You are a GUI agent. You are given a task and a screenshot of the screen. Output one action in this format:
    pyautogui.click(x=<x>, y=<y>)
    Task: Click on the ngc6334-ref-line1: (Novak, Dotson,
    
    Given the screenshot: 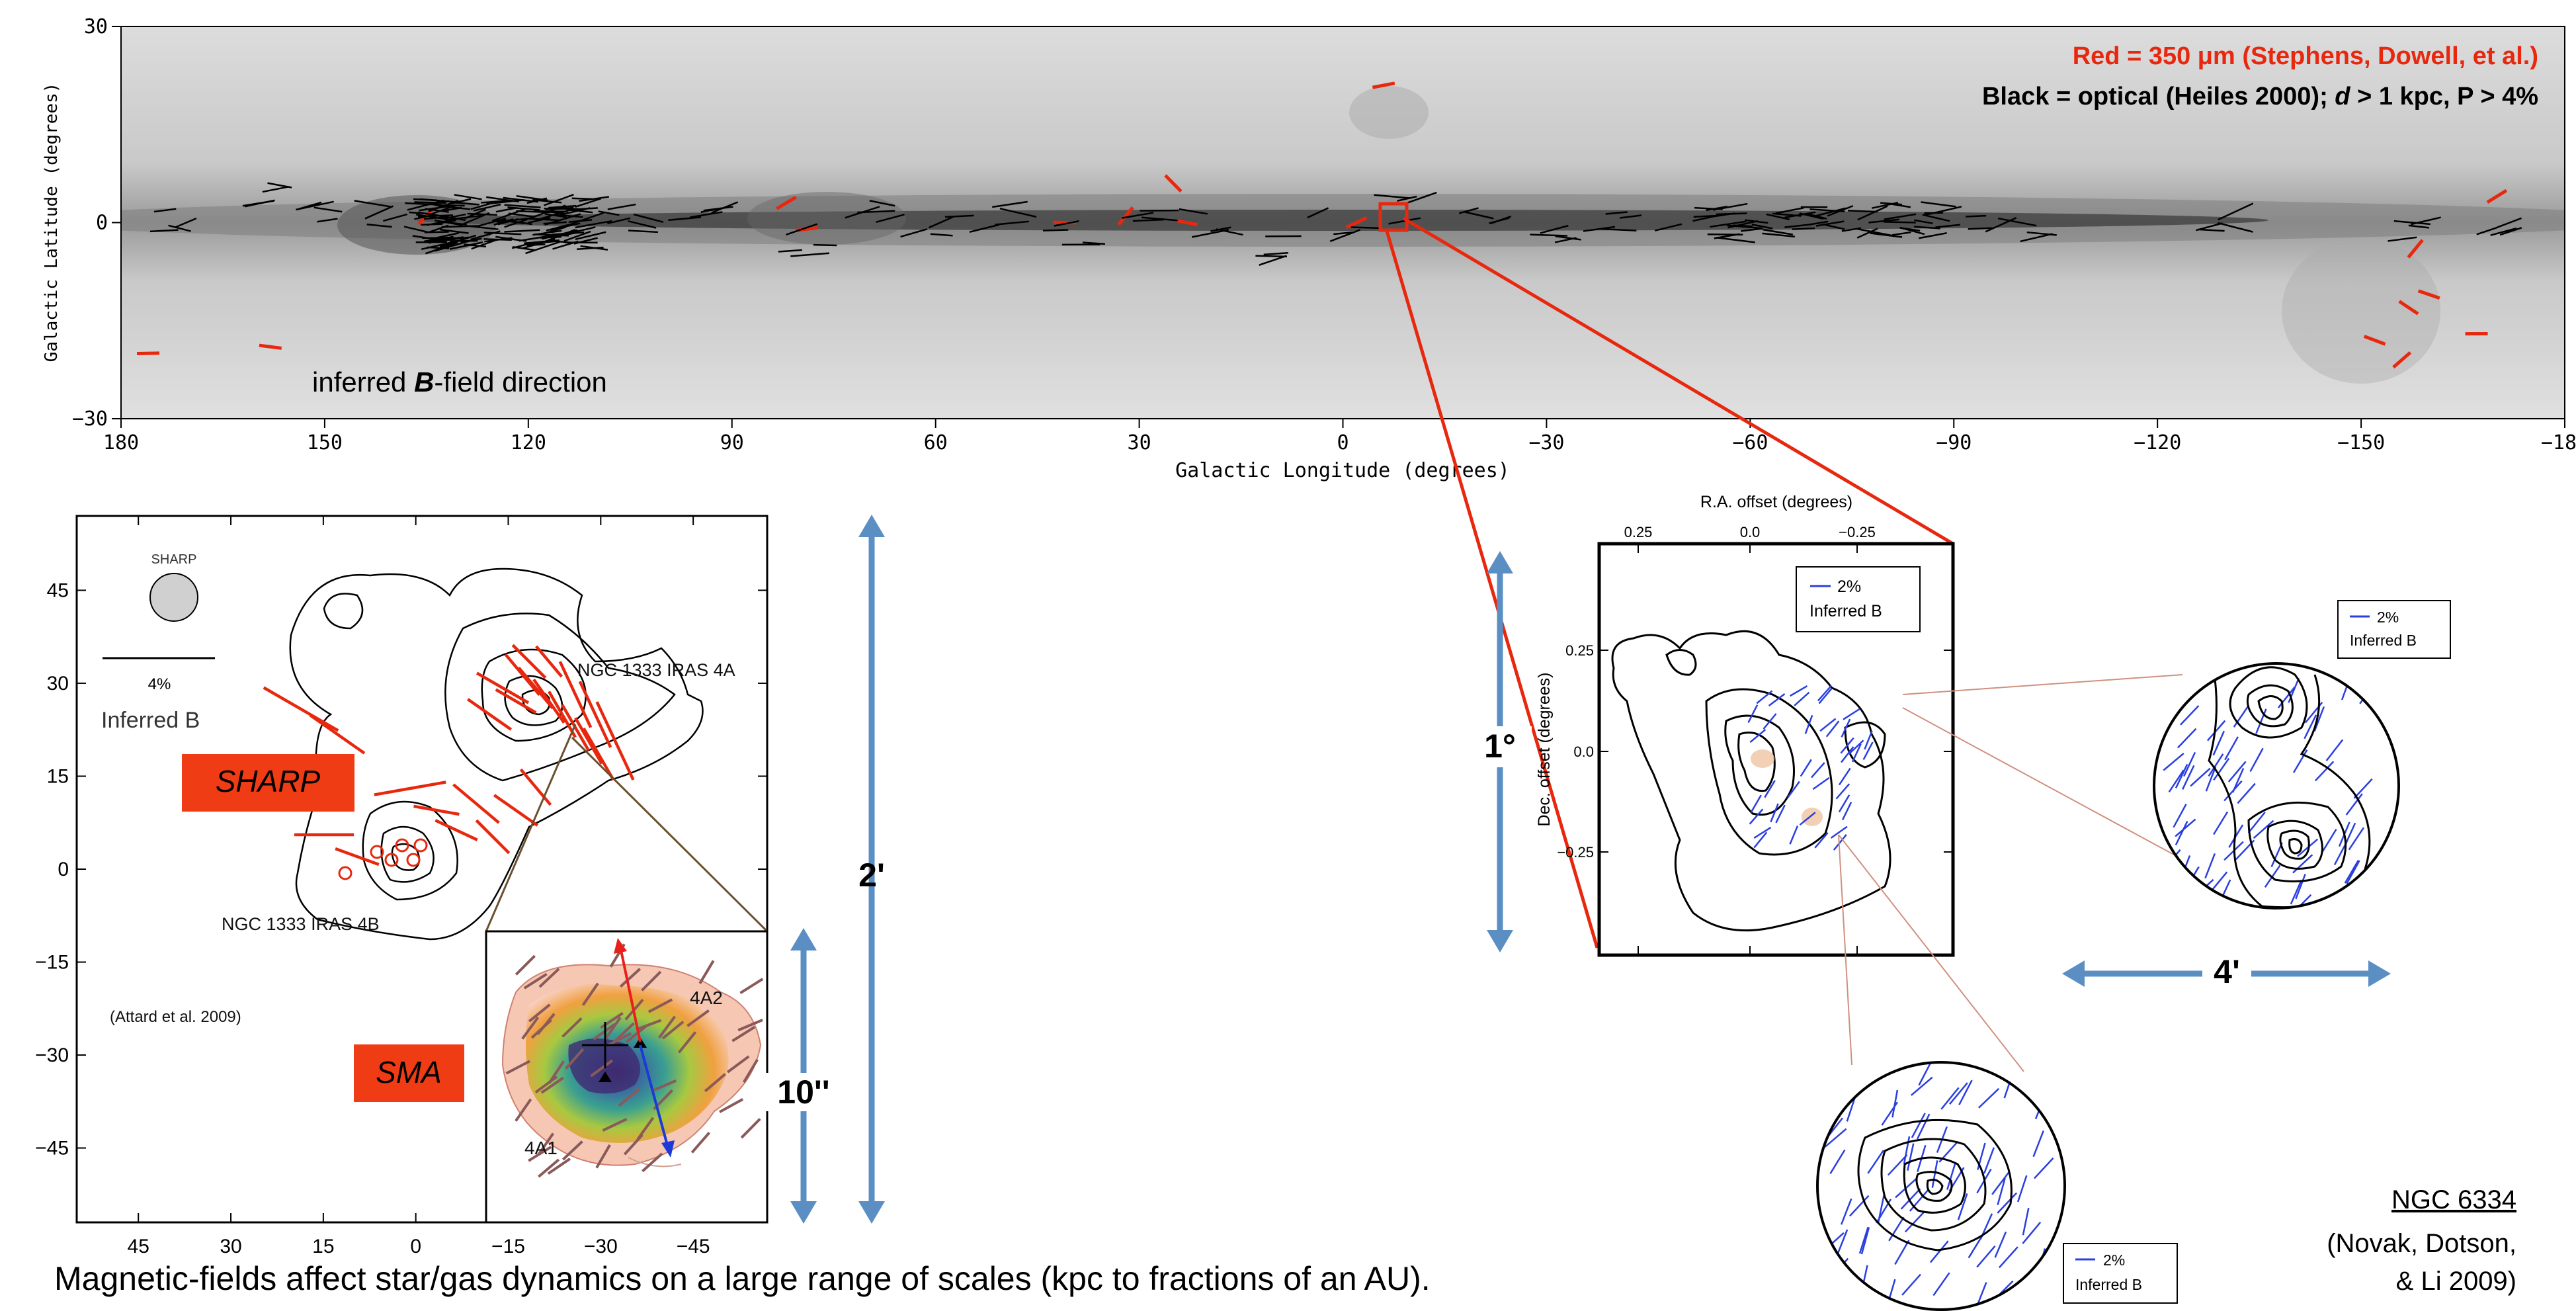 What is the action you would take?
    pyautogui.click(x=2421, y=1243)
    